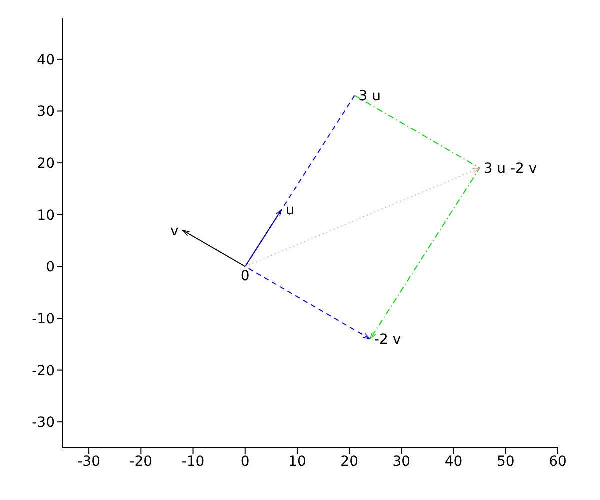 The height and width of the screenshot is (500, 600). I want to click on annotation: v, so click(174, 231).